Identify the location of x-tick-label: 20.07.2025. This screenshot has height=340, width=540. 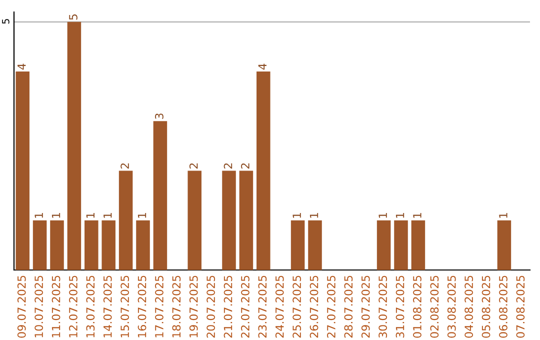
(211, 307).